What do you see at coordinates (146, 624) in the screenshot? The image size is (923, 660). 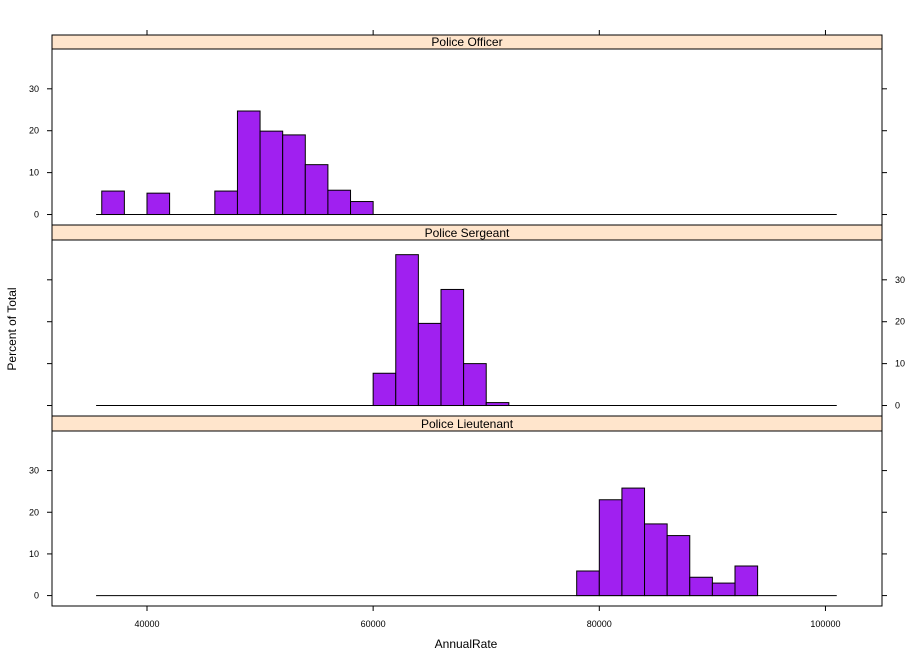 I see `x-tick-label: 40000` at bounding box center [146, 624].